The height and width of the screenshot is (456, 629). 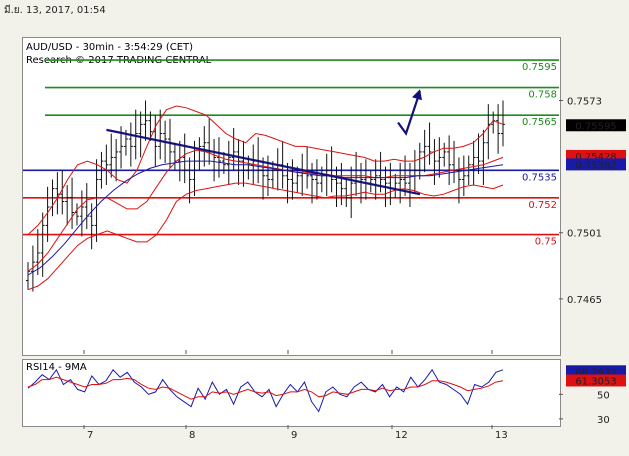 What do you see at coordinates (584, 300) in the screenshot?
I see `y-tick-label: 0.7465` at bounding box center [584, 300].